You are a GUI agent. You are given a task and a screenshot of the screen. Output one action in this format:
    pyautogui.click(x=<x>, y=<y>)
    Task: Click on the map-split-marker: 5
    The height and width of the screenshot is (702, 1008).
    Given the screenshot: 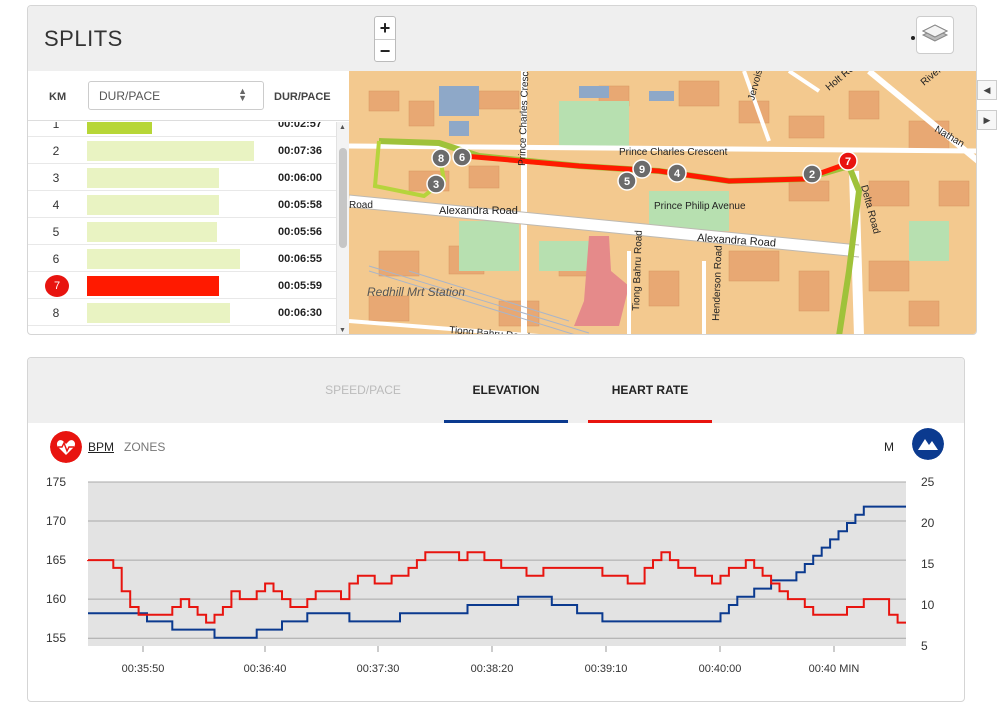 What is the action you would take?
    pyautogui.click(x=627, y=181)
    